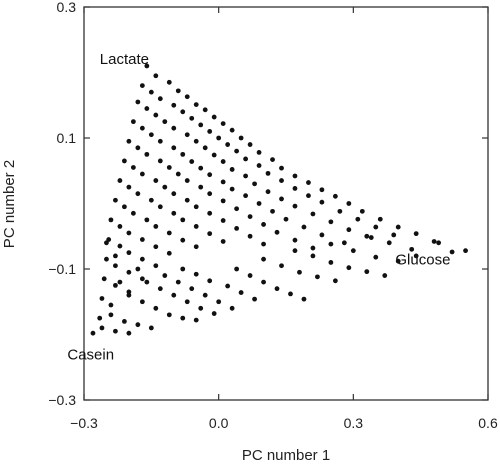  What do you see at coordinates (219, 423) in the screenshot?
I see `x-tick-label: 0.0` at bounding box center [219, 423].